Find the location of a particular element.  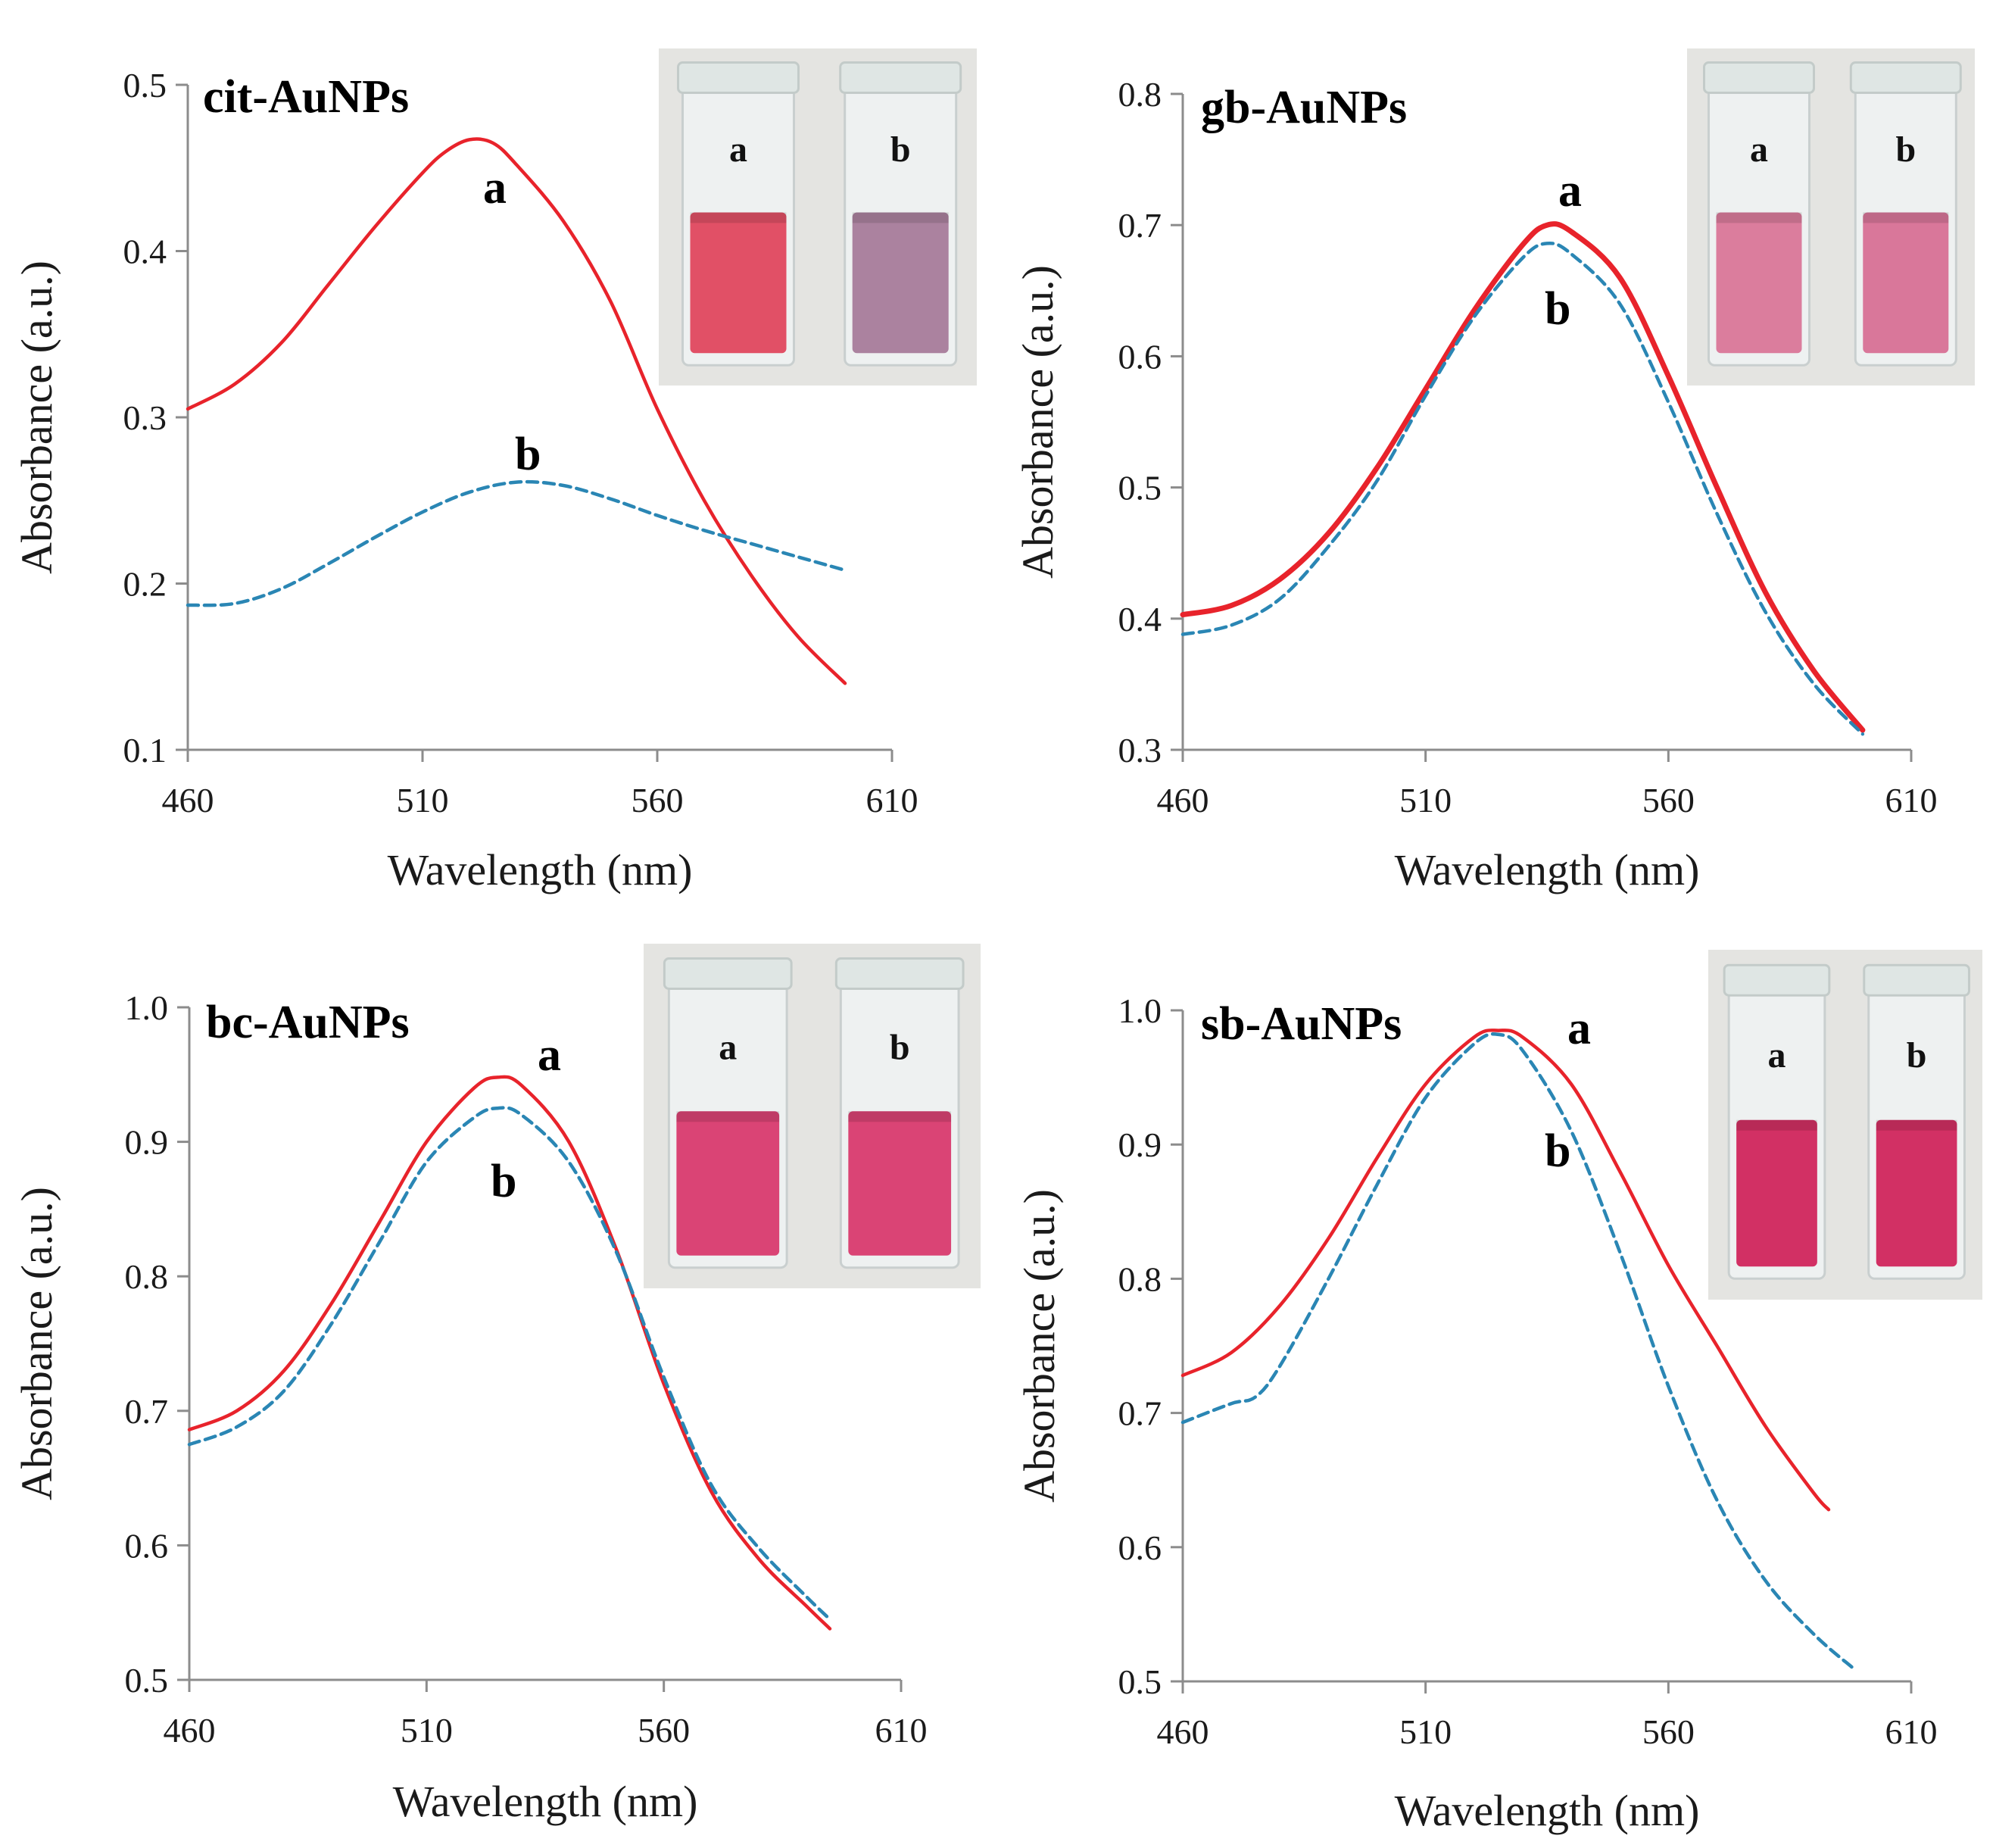

panel-title: cit-AuNPs is located at coordinates (306, 97).